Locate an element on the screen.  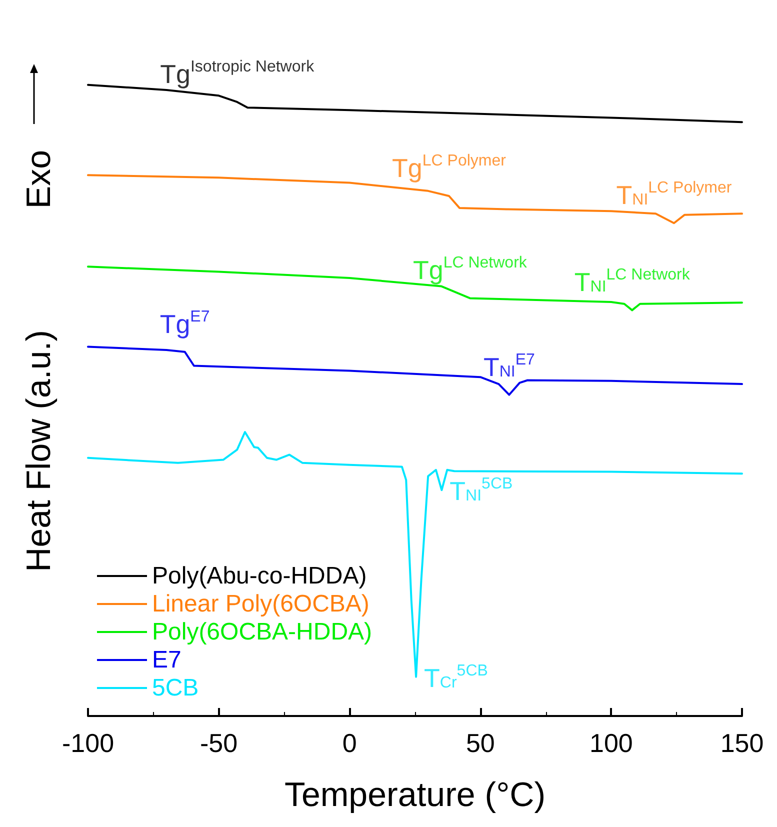
annotation: TNILC Network is located at coordinates (632, 282).